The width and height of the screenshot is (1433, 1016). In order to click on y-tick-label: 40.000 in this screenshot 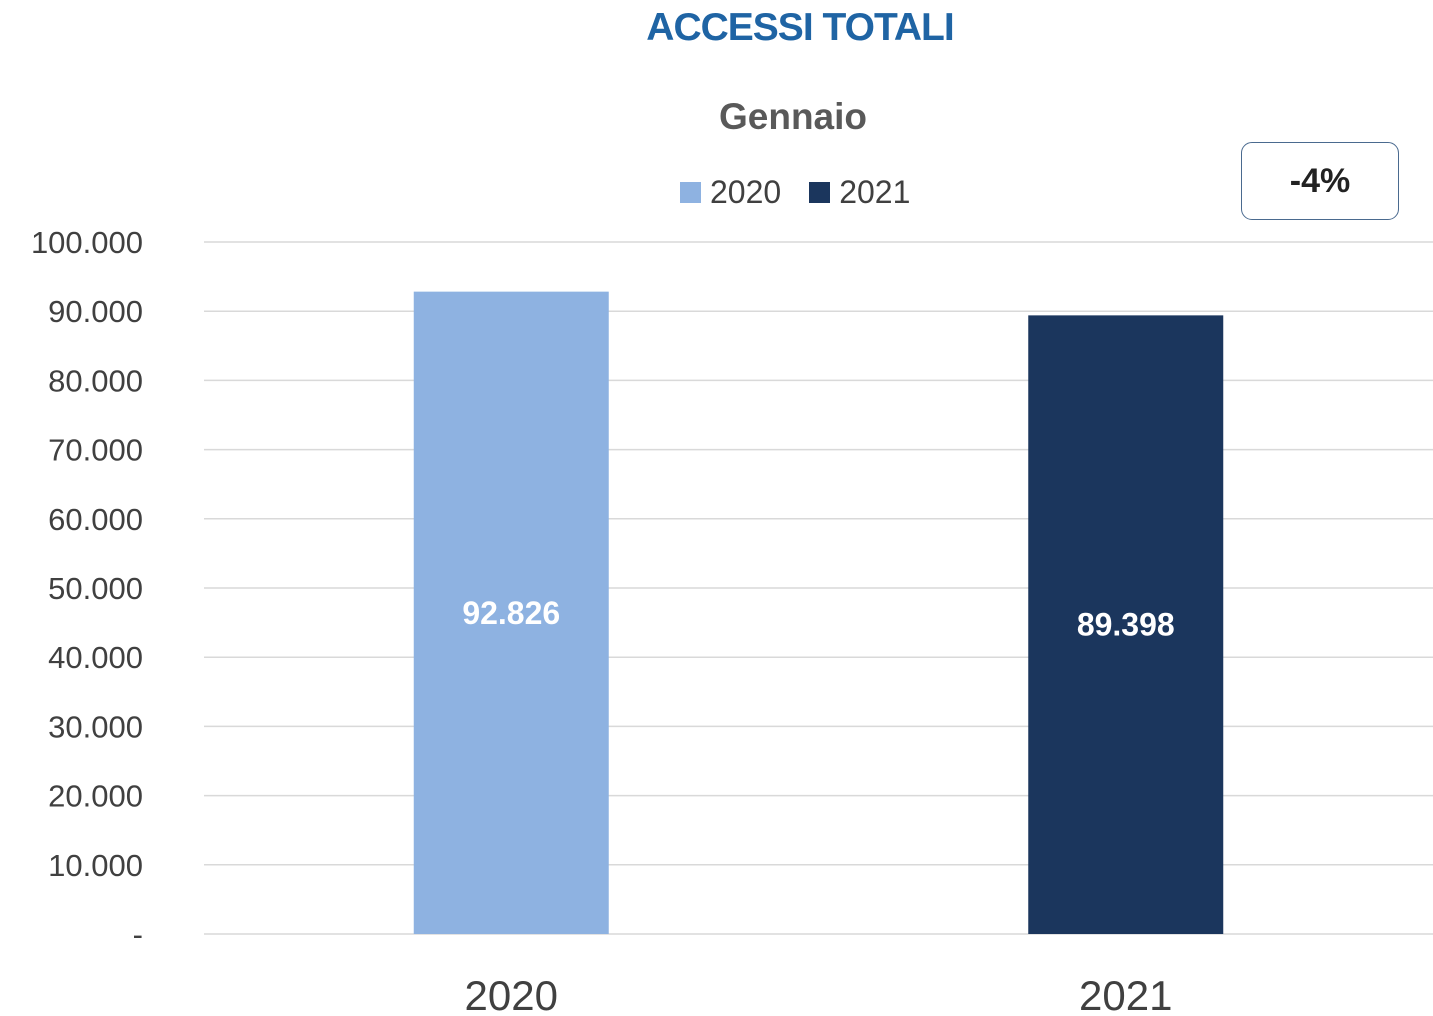, I will do `click(95, 657)`.